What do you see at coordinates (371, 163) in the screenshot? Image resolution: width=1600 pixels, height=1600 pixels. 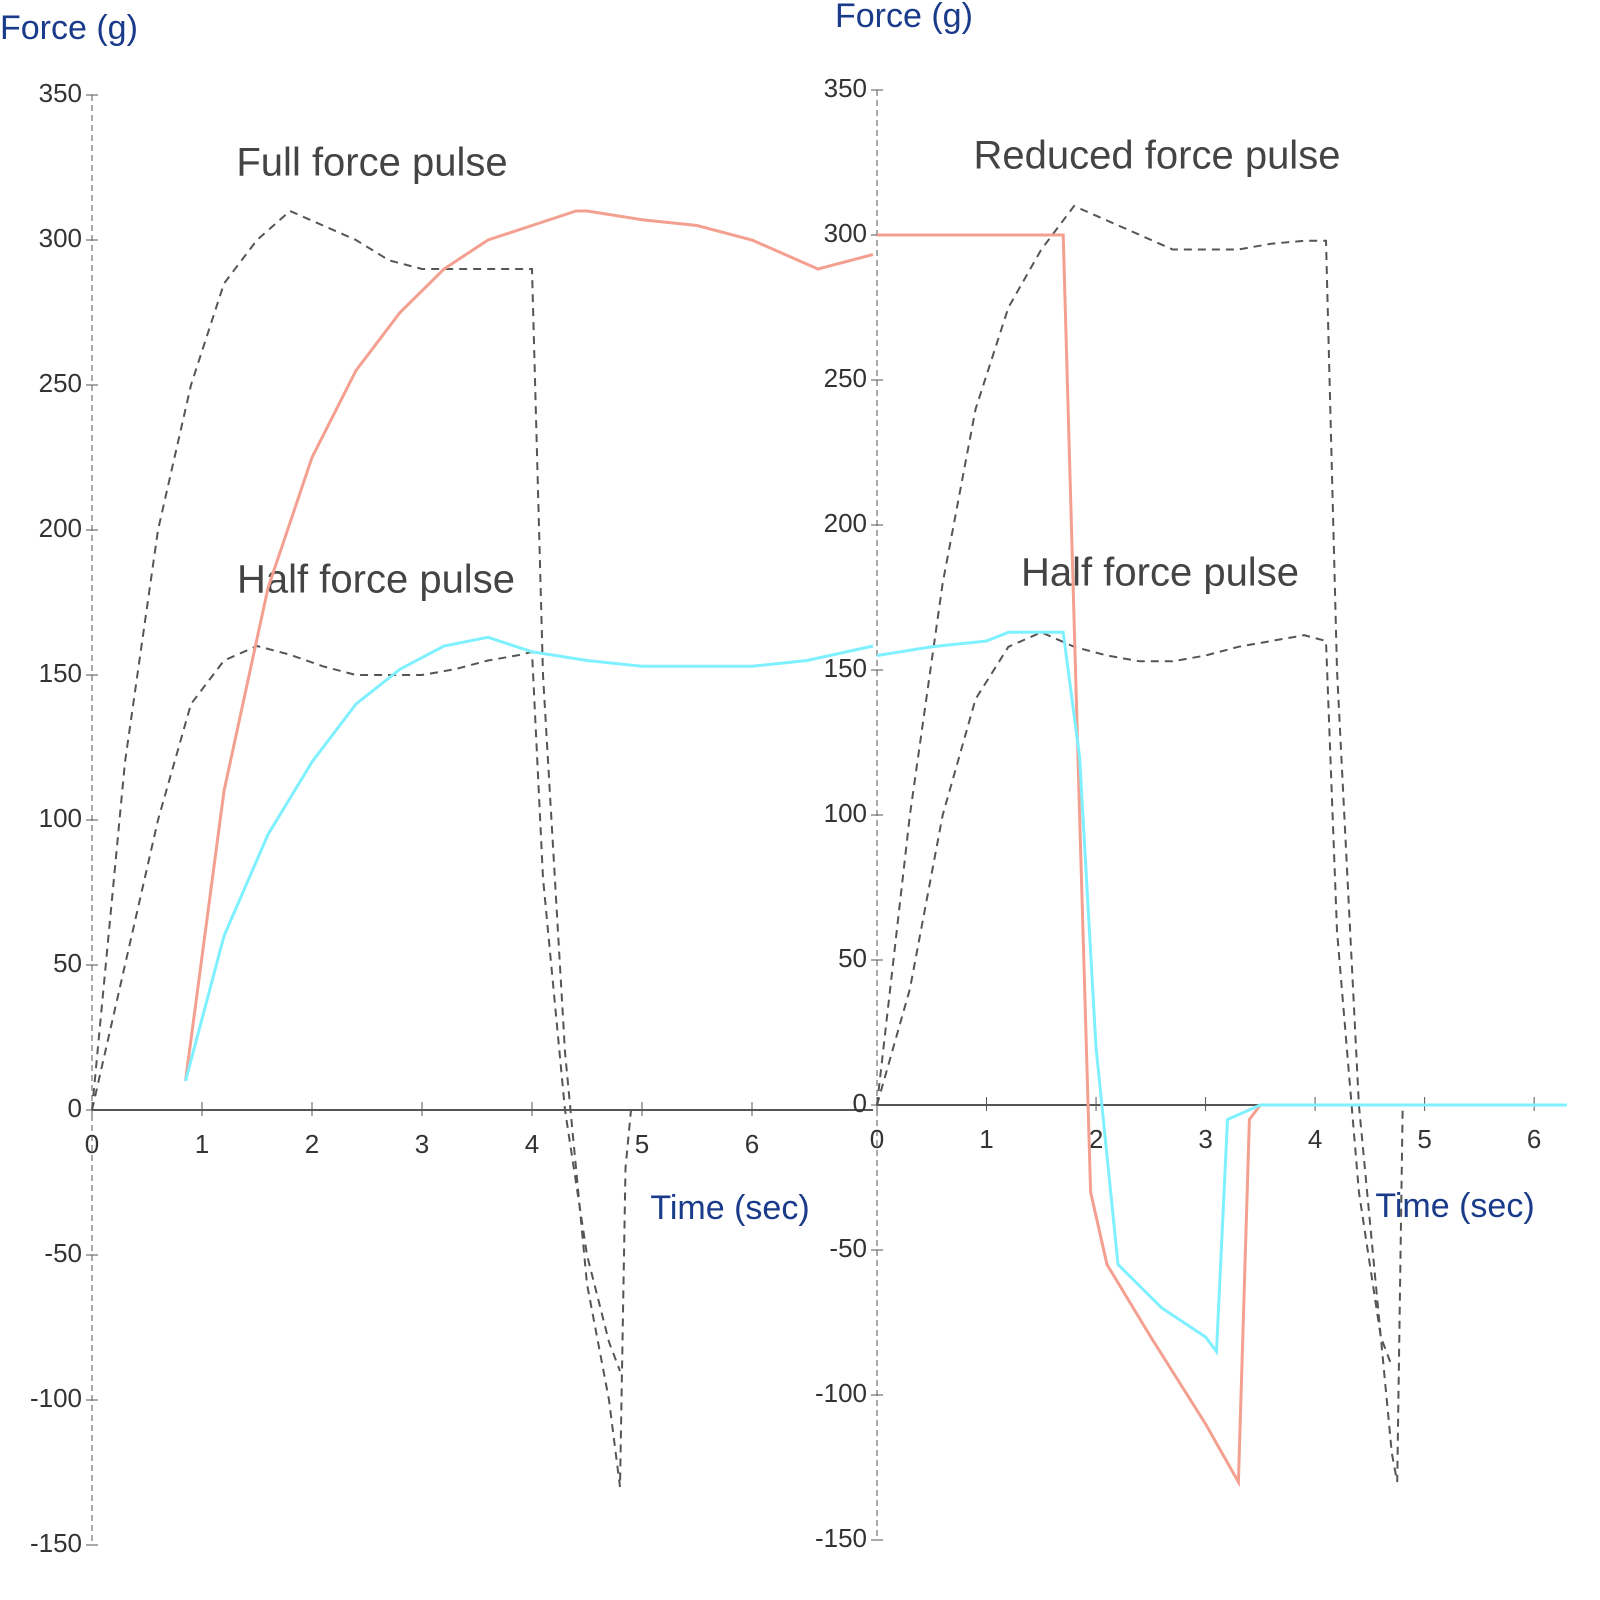 I see `annotation: Full force pulse` at bounding box center [371, 163].